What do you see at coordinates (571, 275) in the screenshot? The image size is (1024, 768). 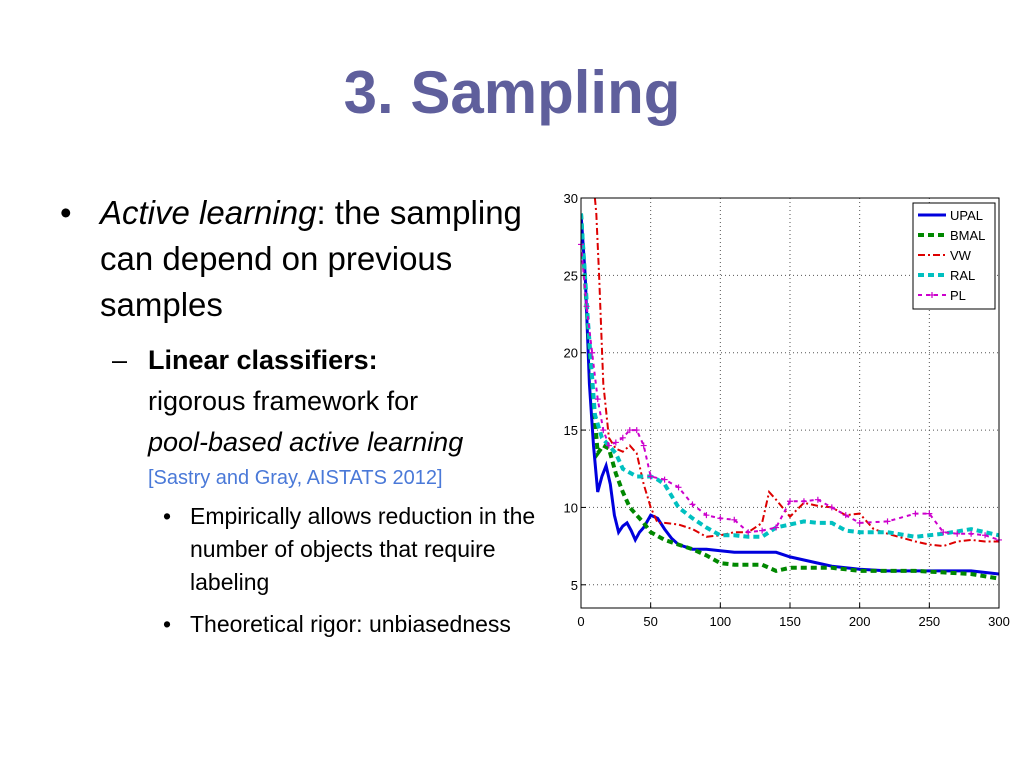 I see `y-tick-label: 25` at bounding box center [571, 275].